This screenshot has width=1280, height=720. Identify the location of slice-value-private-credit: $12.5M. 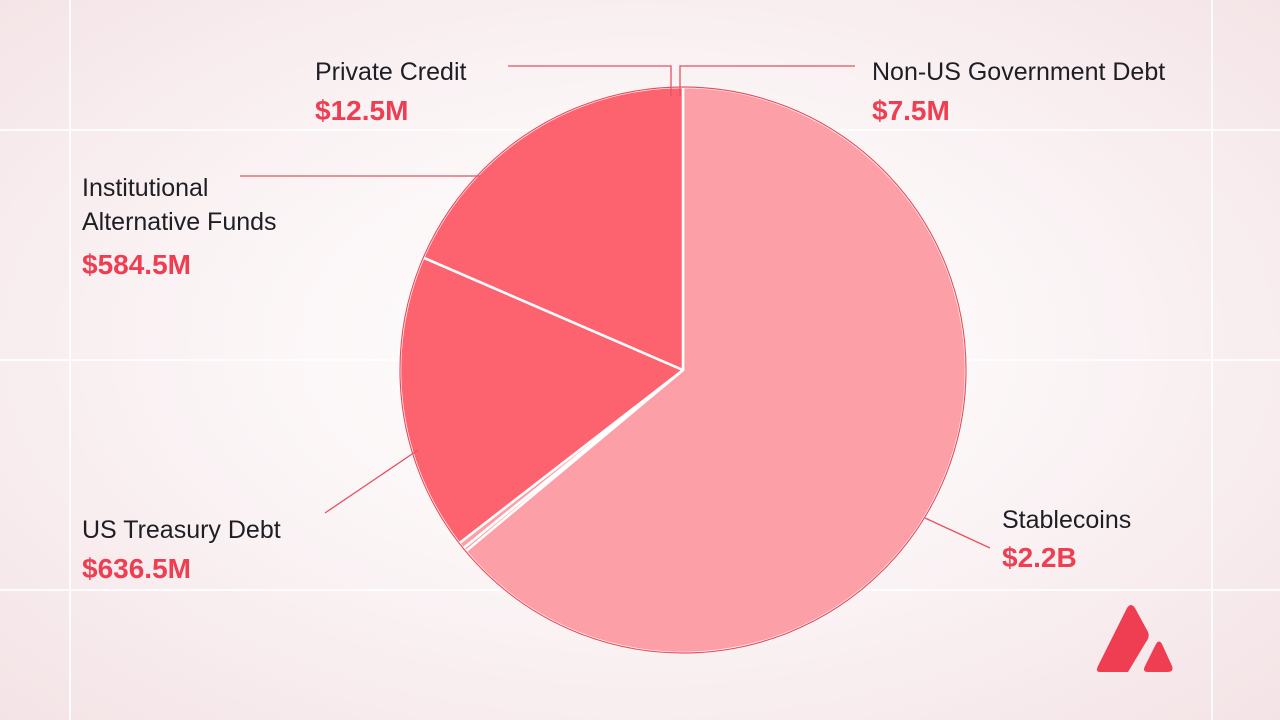
(361, 110).